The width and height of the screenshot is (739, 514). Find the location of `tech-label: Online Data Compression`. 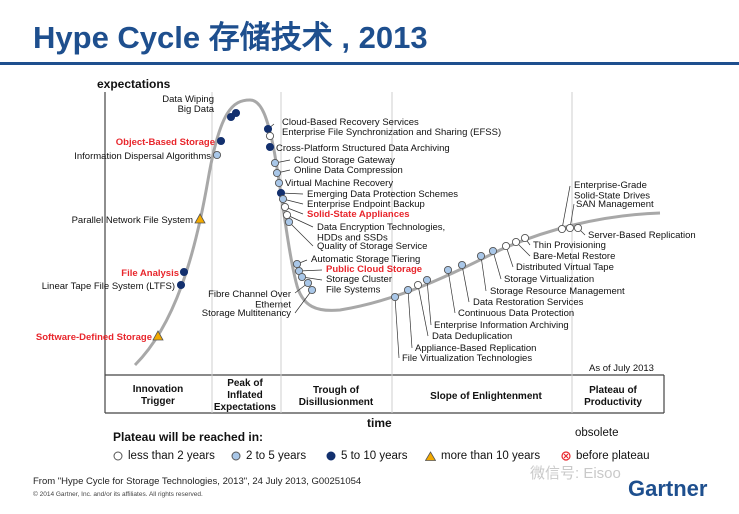

tech-label: Online Data Compression is located at coordinates (348, 170).